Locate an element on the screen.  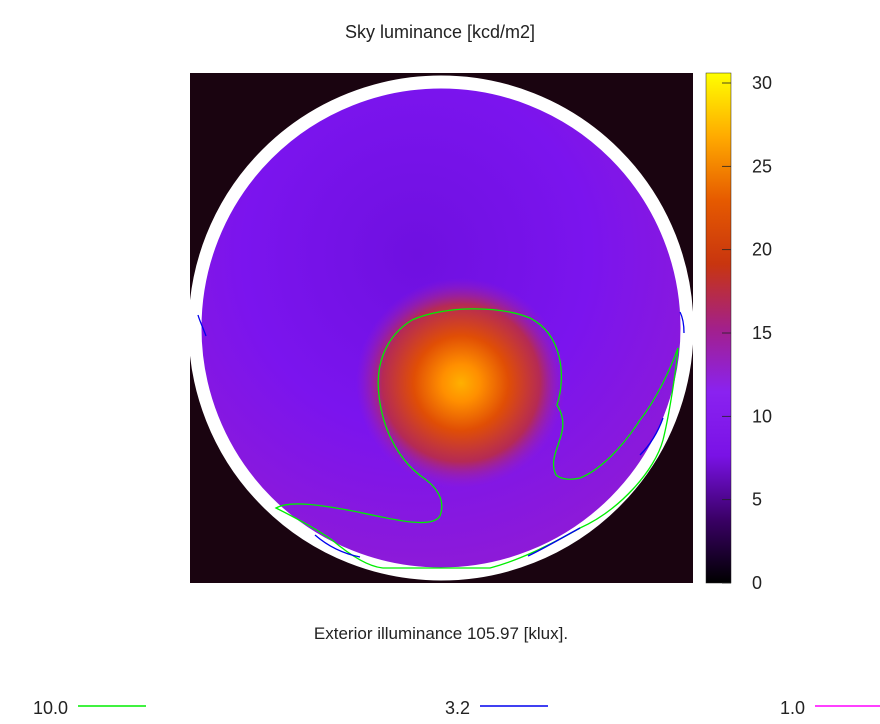
colorbar-tick-label: 15 is located at coordinates (762, 333).